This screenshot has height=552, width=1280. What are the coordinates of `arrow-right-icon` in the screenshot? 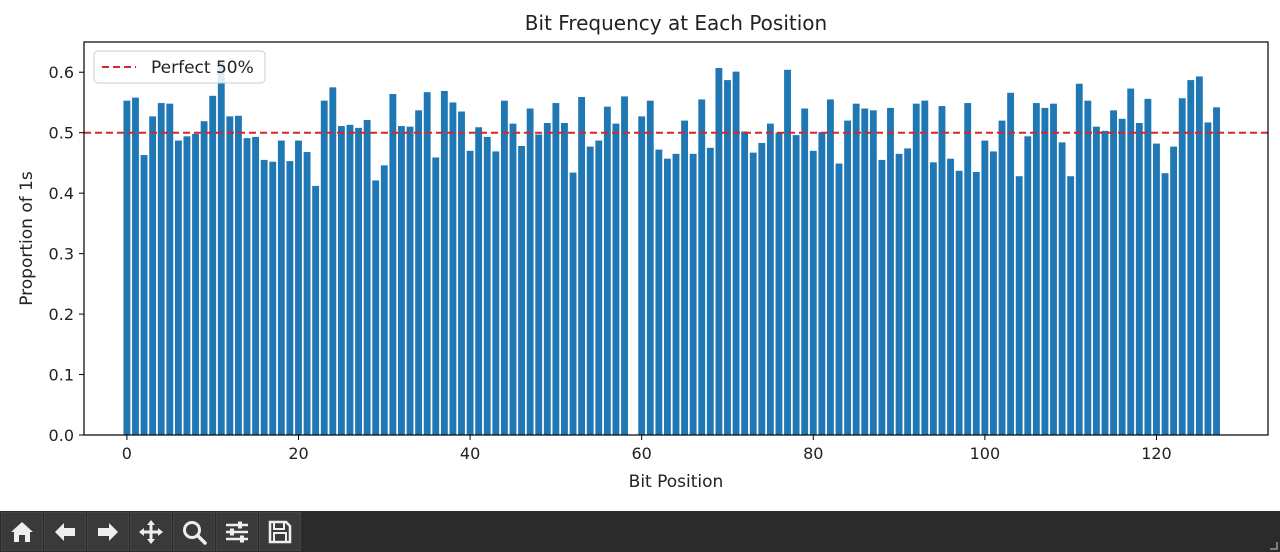 It's located at (108, 531).